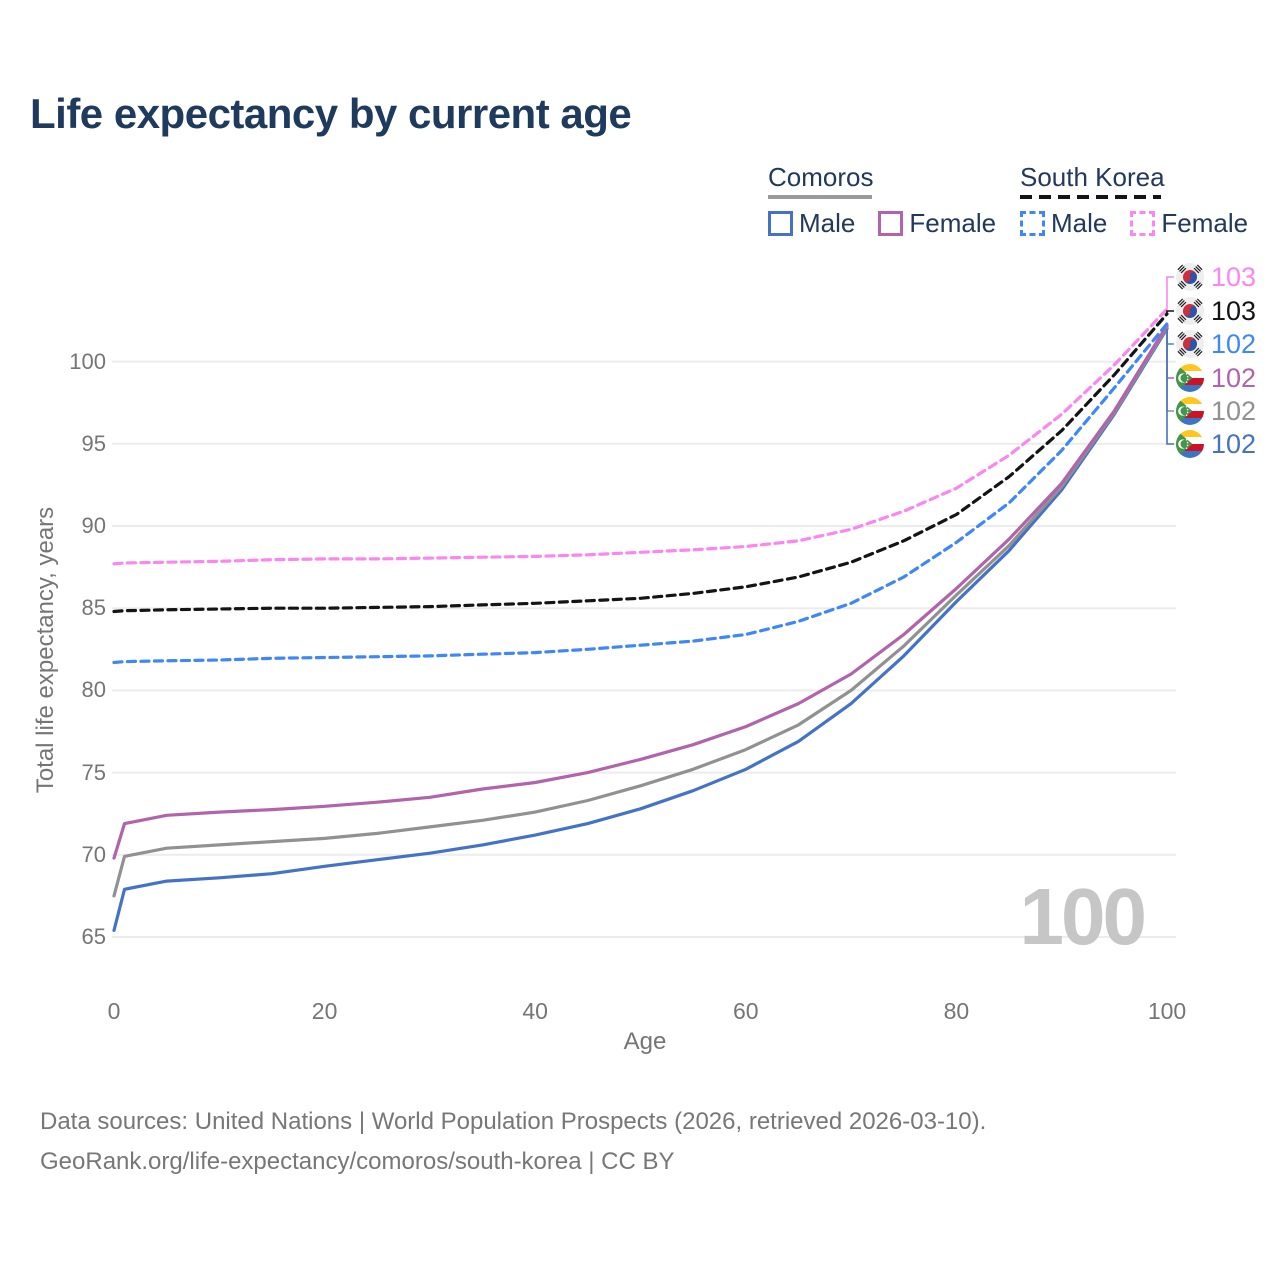  Describe the element at coordinates (1167, 1011) in the screenshot. I see `x-tick-label-100: 100` at that location.